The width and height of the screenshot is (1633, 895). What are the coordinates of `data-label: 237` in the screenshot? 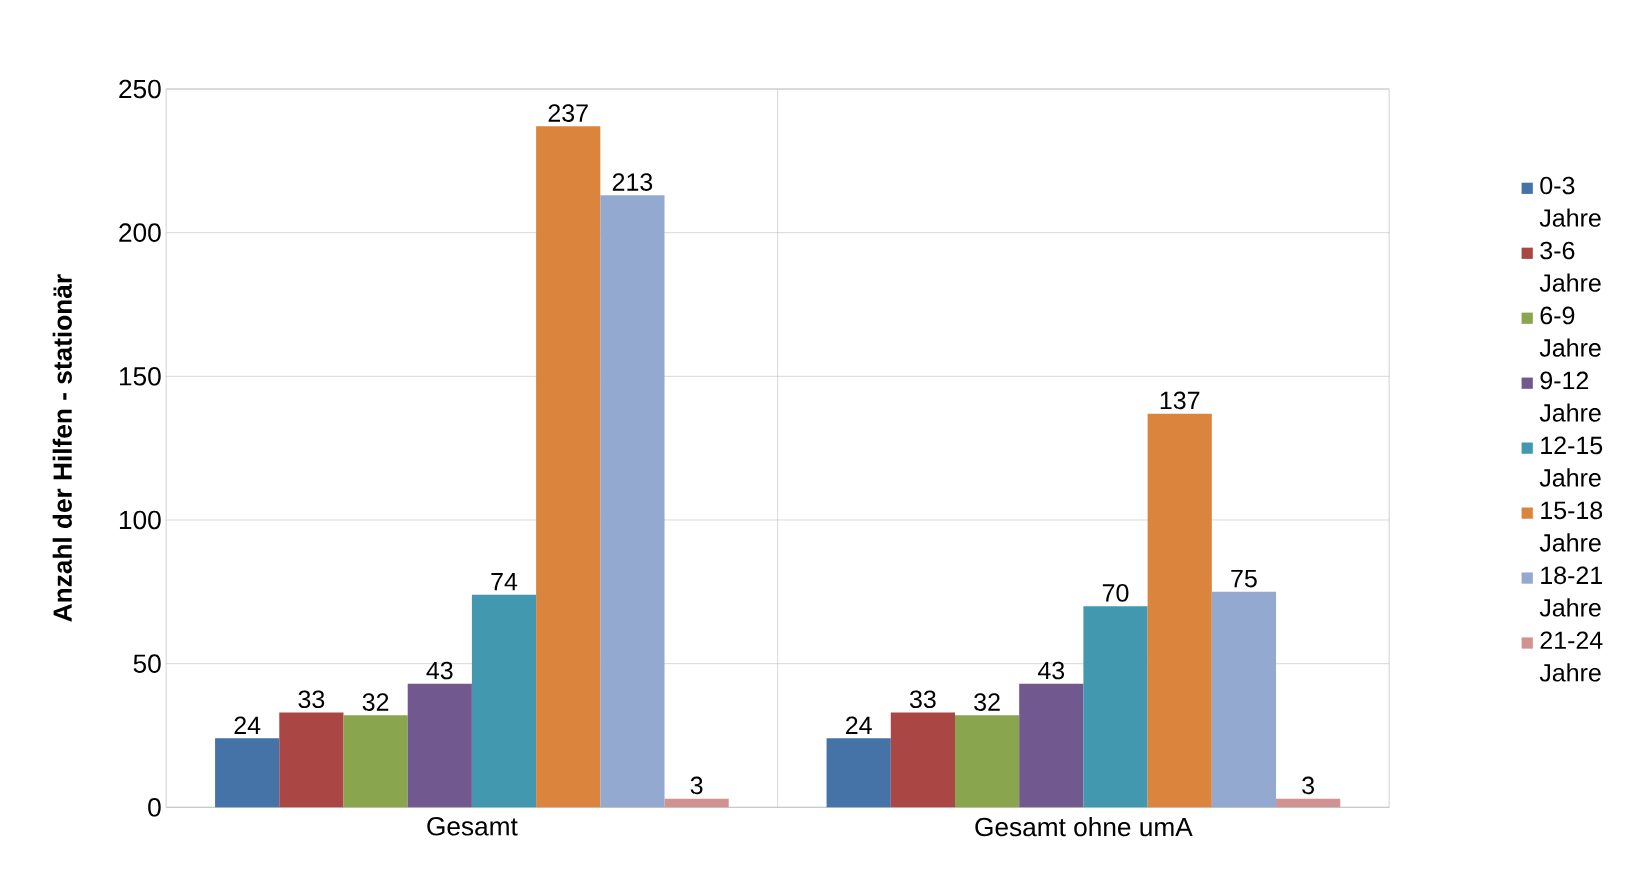 It's located at (568, 113).